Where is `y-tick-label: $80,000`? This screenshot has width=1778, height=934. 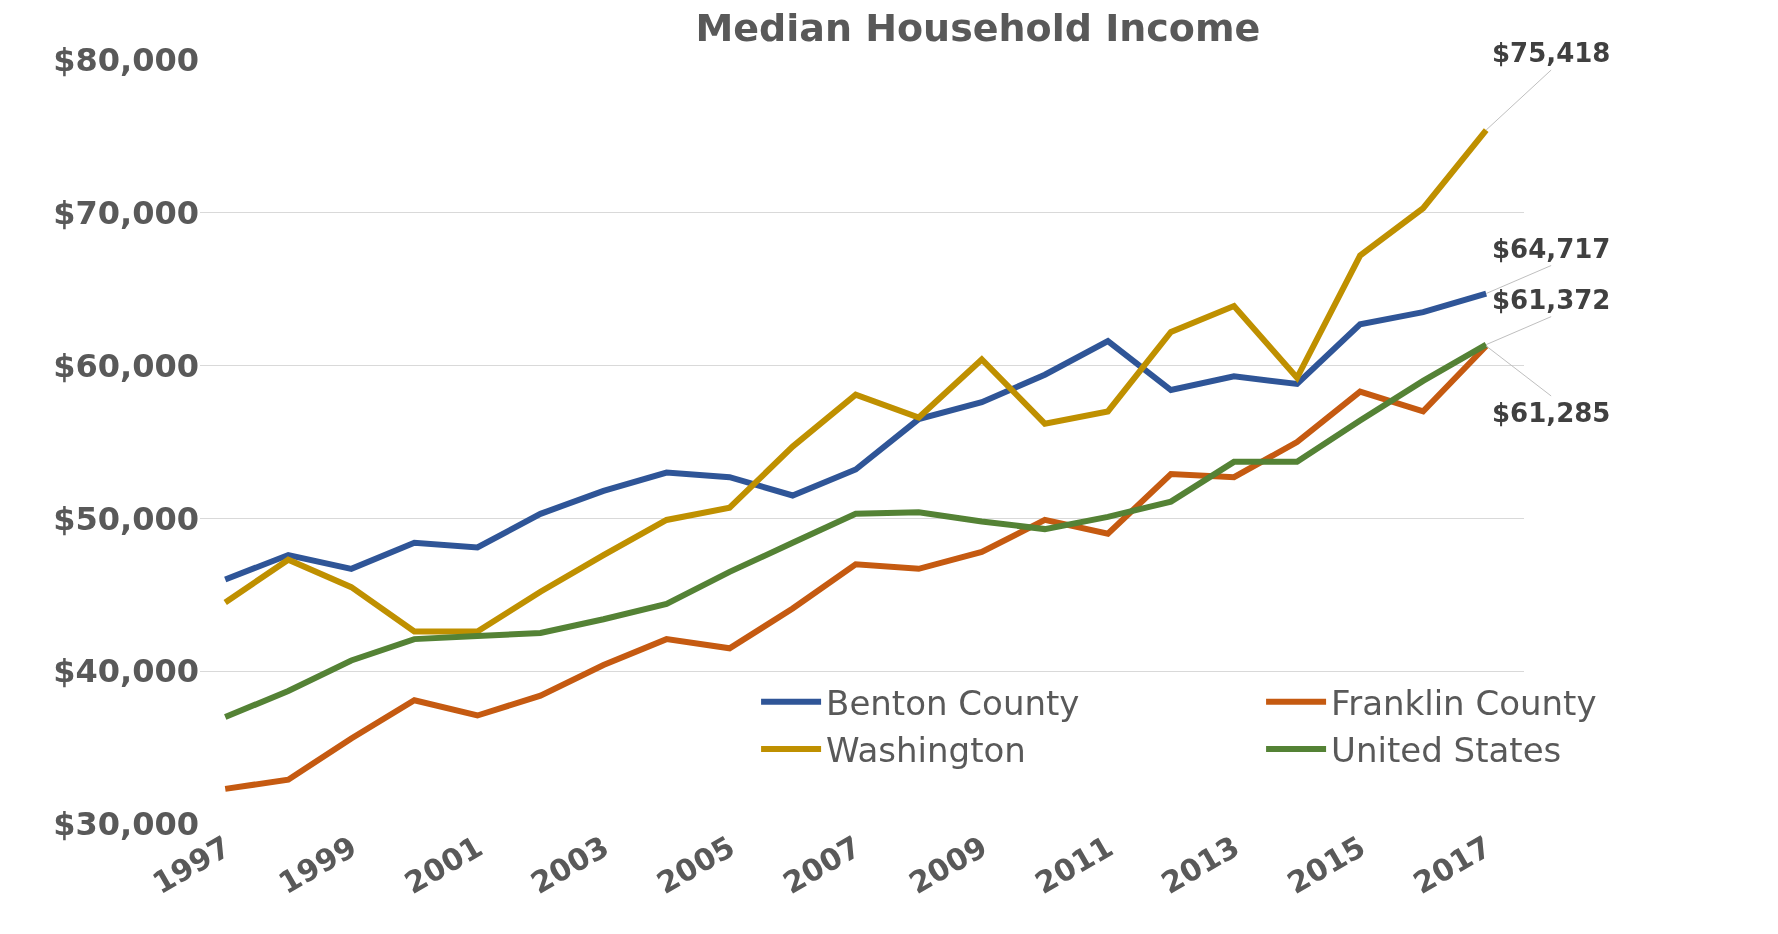 y-tick-label: $80,000 is located at coordinates (126, 60).